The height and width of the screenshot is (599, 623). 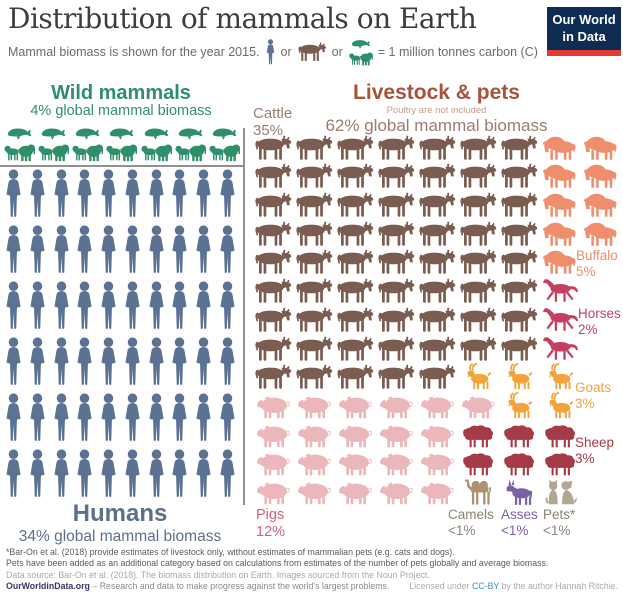 What do you see at coordinates (588, 329) in the screenshot?
I see `horses-label-pct: 2%` at bounding box center [588, 329].